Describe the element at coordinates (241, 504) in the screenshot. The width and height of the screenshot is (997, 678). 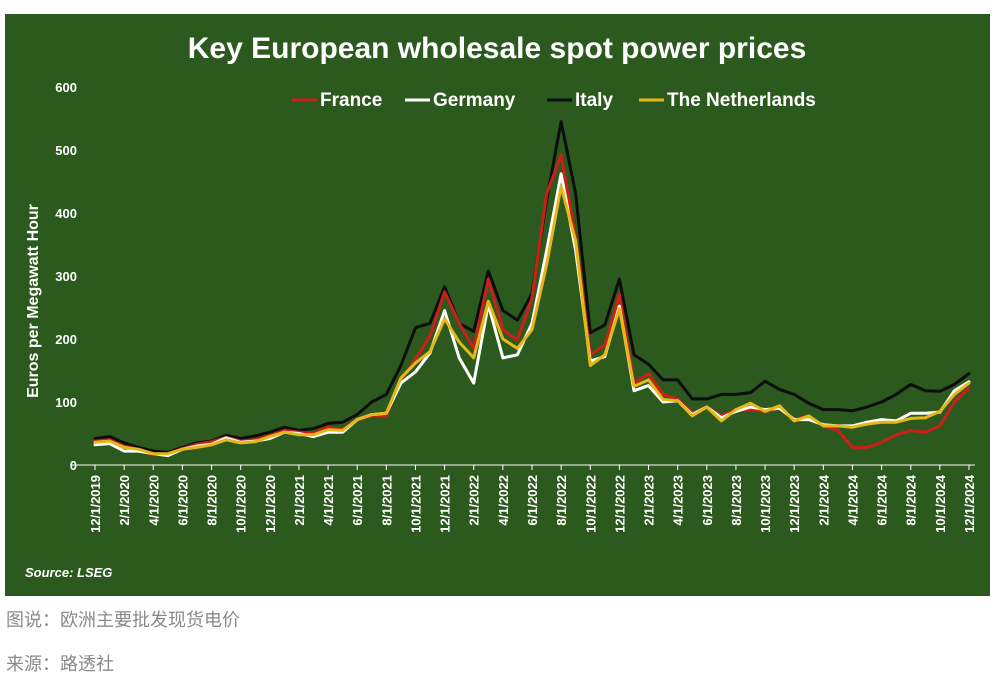
I see `x-tick-label: 10/1/2020` at that location.